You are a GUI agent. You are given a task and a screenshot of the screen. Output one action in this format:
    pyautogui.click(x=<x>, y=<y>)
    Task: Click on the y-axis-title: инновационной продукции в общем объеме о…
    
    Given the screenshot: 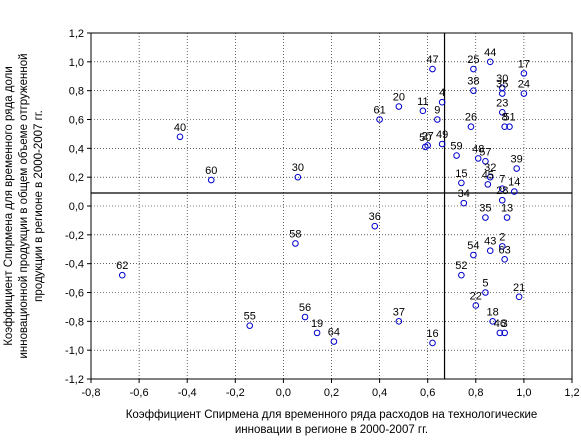 What is the action you would take?
    pyautogui.click(x=24, y=205)
    